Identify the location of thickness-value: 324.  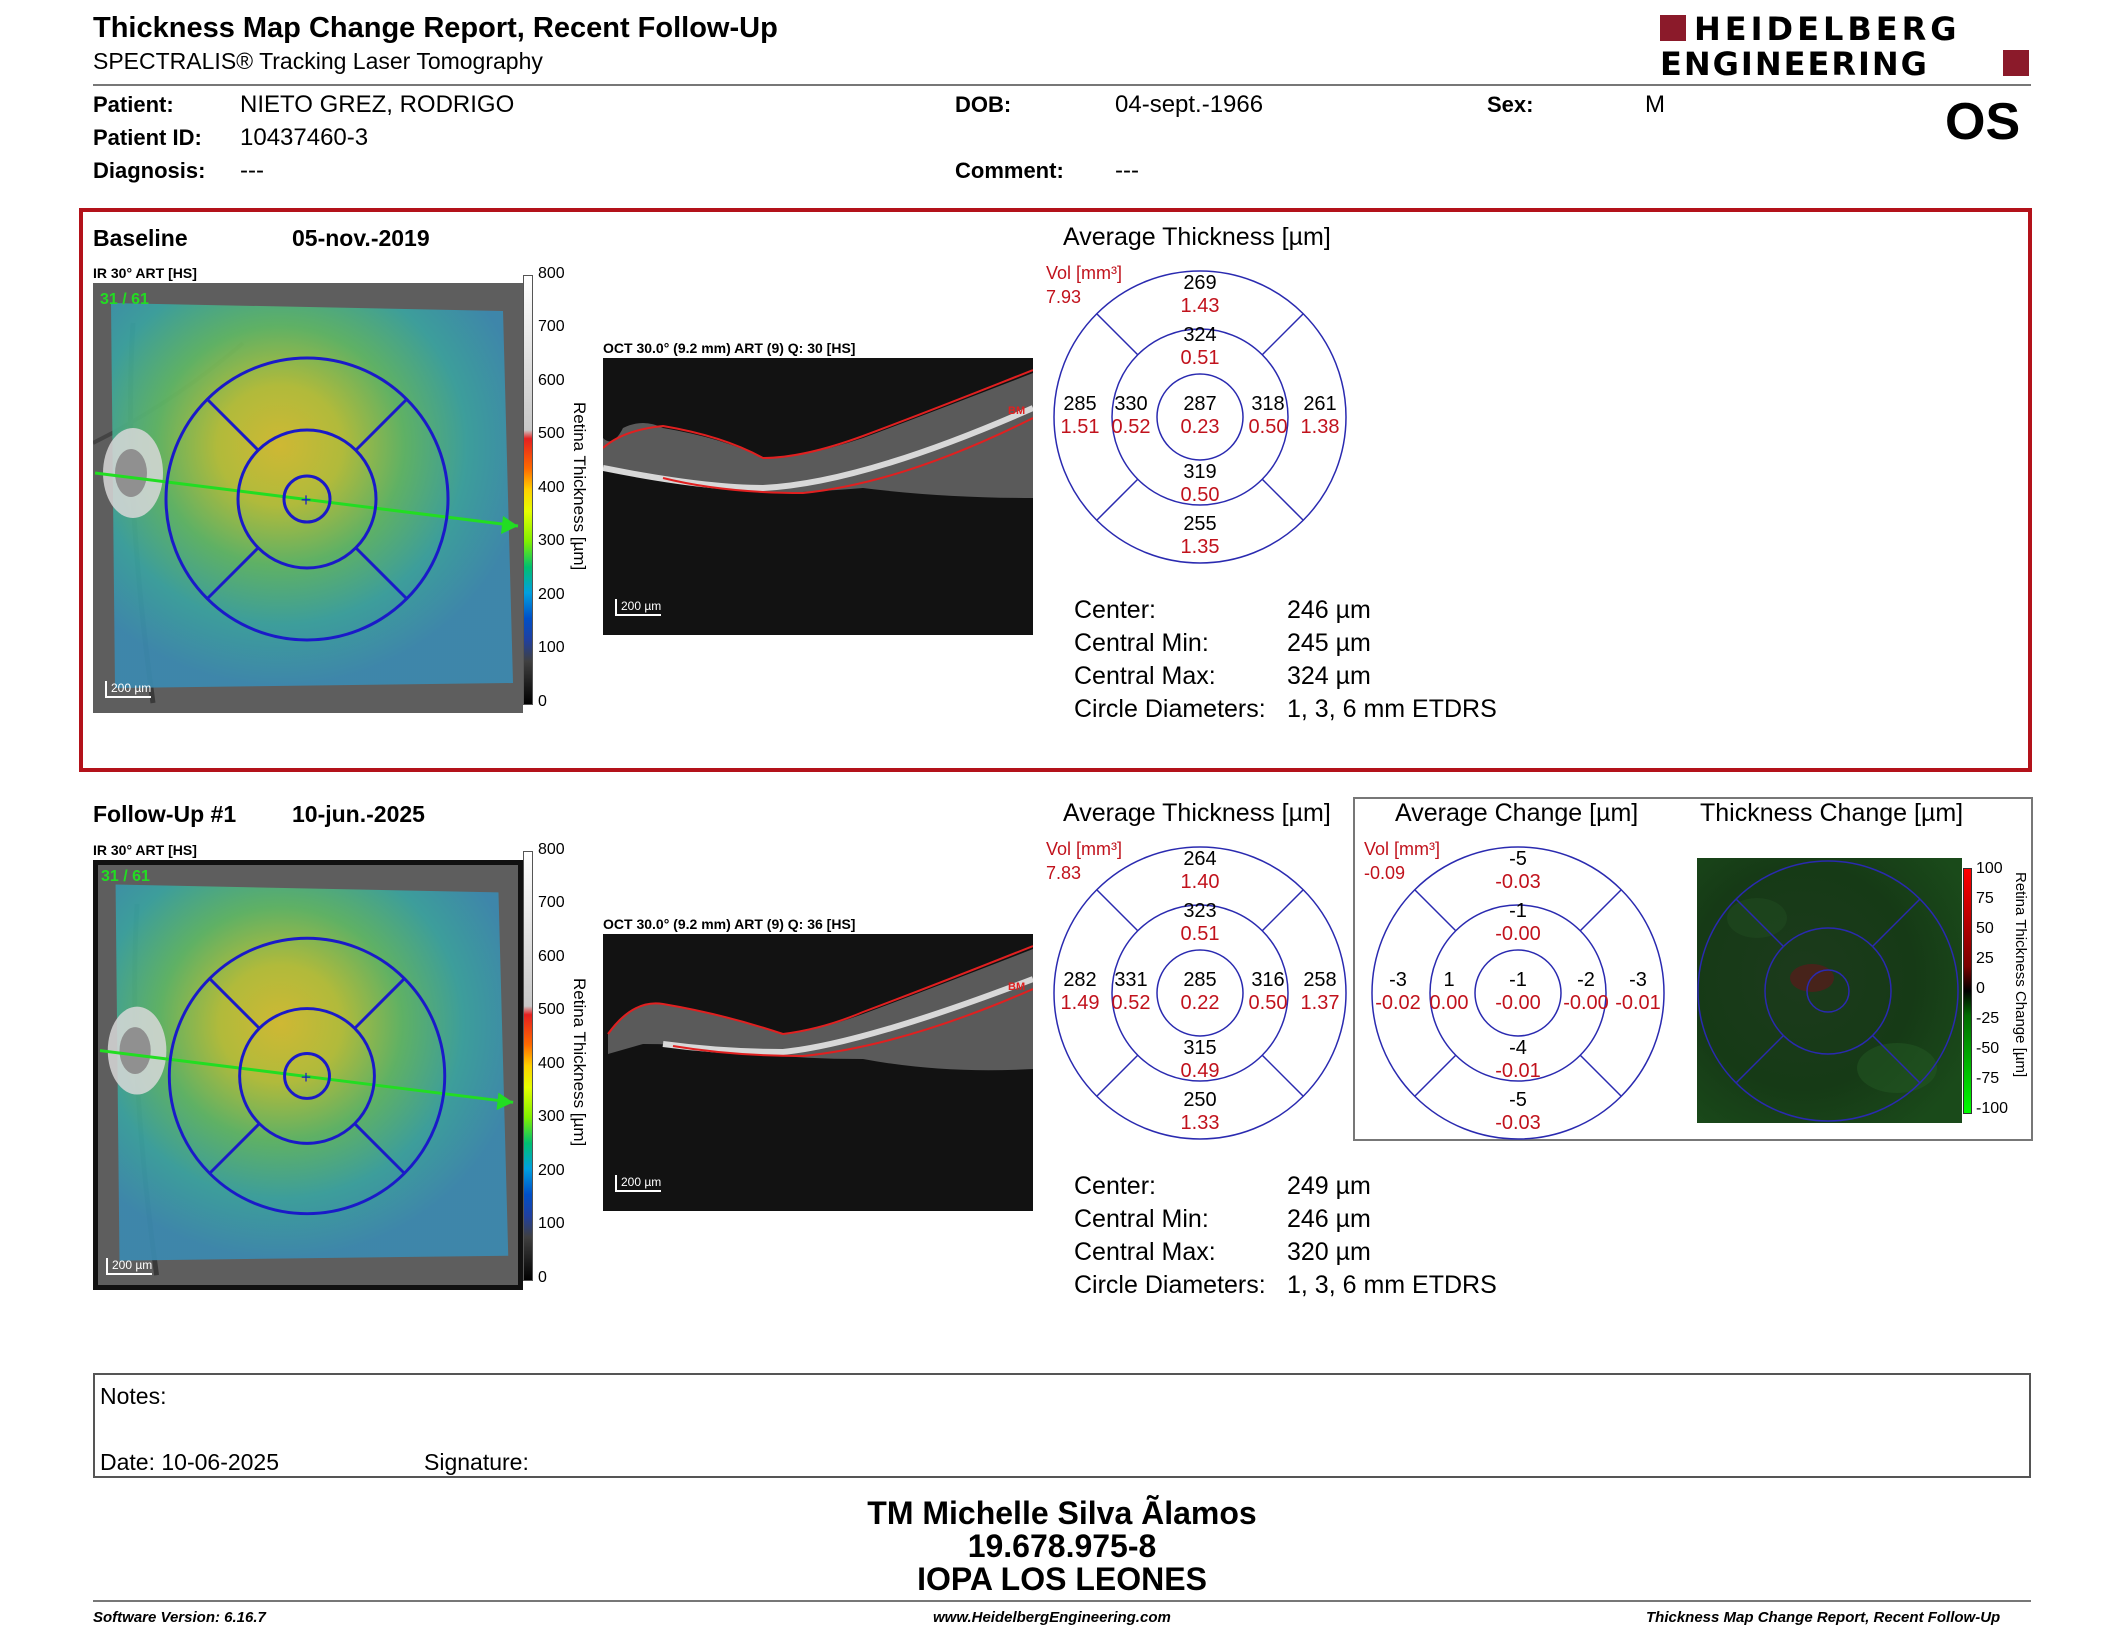
(1200, 335).